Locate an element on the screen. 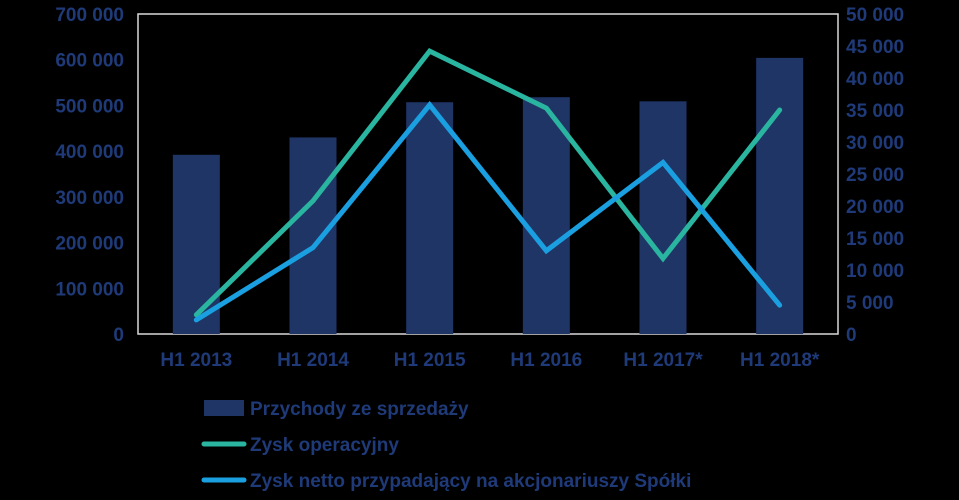 The width and height of the screenshot is (959, 500). right-tick-label: 45 000 is located at coordinates (875, 47).